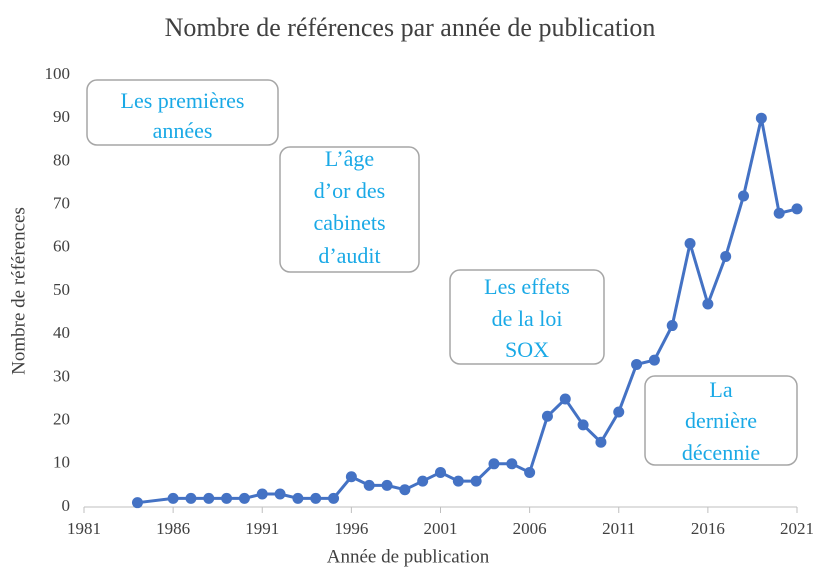  What do you see at coordinates (527, 286) in the screenshot?
I see `annotation-text: Les effets` at bounding box center [527, 286].